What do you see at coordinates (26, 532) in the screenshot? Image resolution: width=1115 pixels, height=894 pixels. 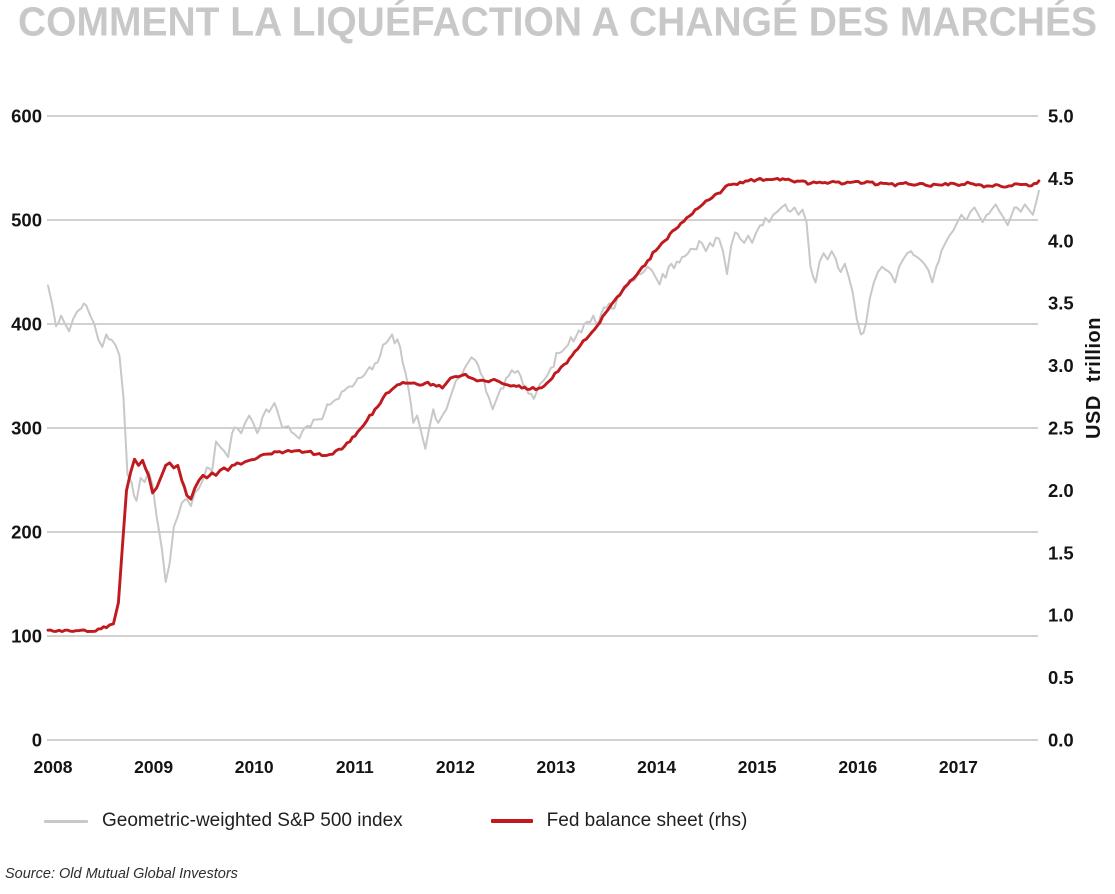 I see `y-axis-left-tick-label: 200` at bounding box center [26, 532].